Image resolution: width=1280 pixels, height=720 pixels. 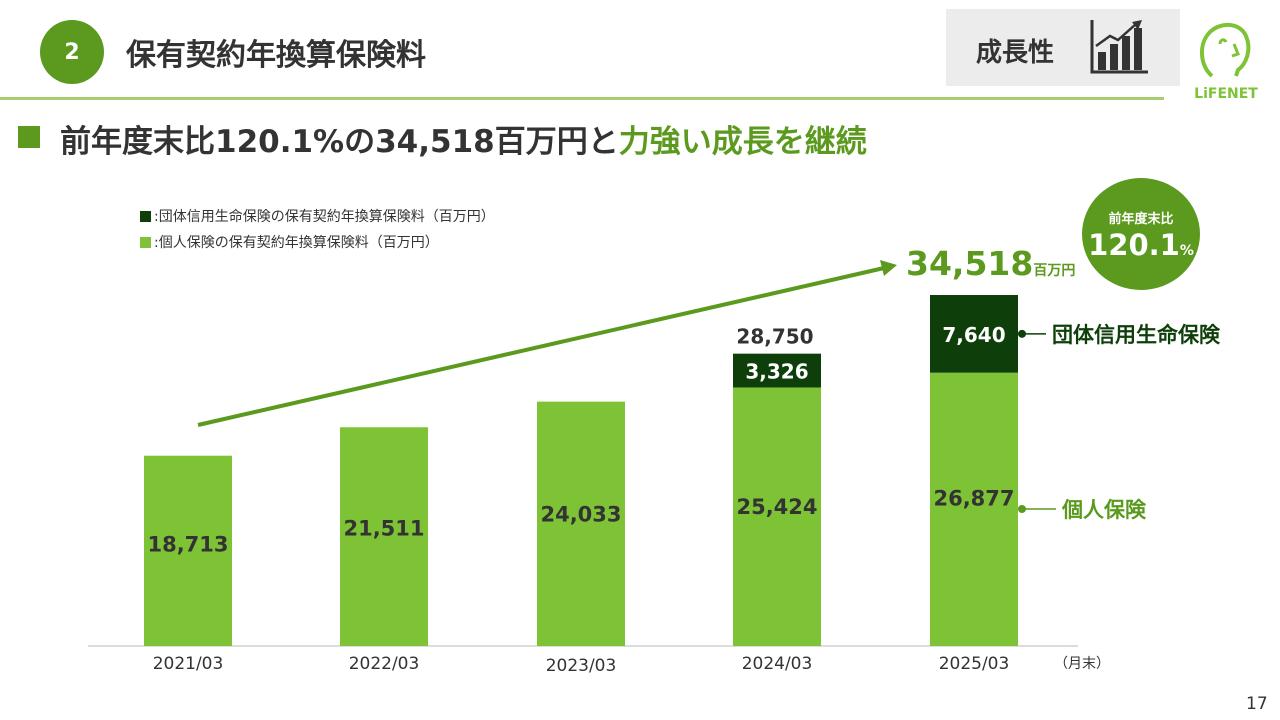 I want to click on legend-item-individual: :個人保険の保有契約年換算保険料（百万円）, so click(x=289, y=242).